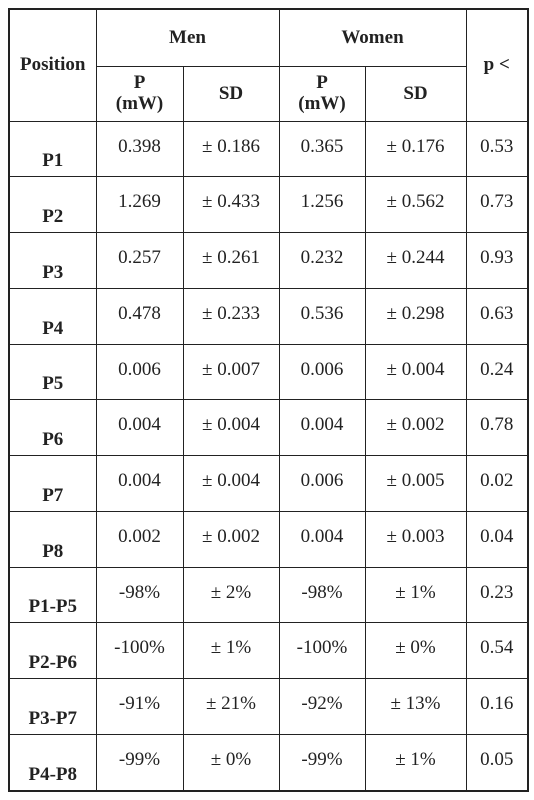 This screenshot has width=534, height=800. Describe the element at coordinates (231, 205) in the screenshot. I see `cell: ± 0.433` at that location.